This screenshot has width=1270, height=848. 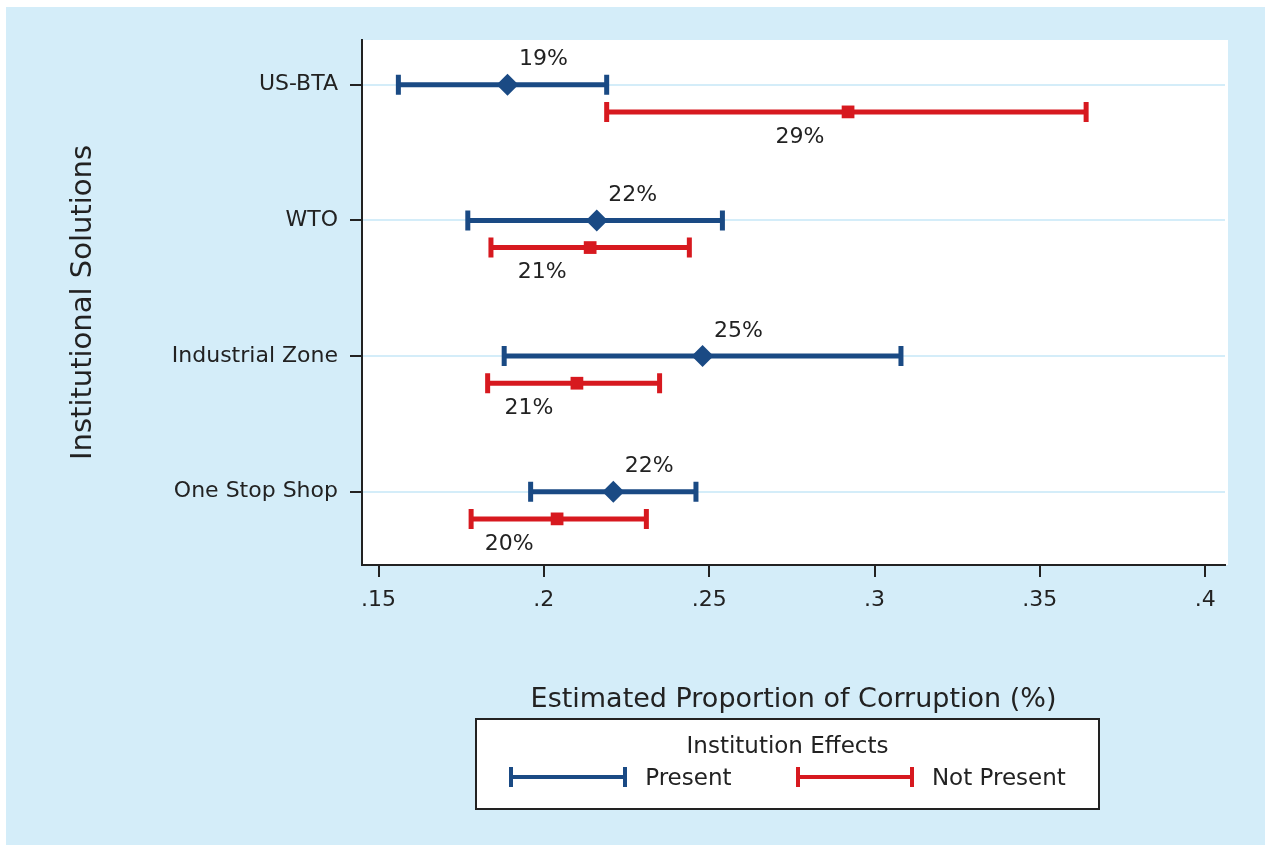 I want to click on data-label: 29%, so click(x=800, y=135).